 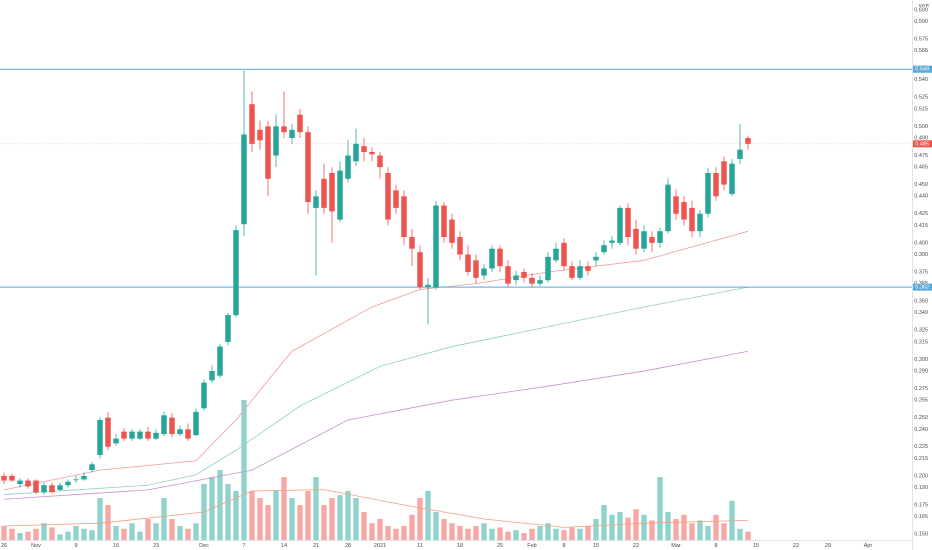 I want to click on x-tick-label: 23, so click(x=156, y=546).